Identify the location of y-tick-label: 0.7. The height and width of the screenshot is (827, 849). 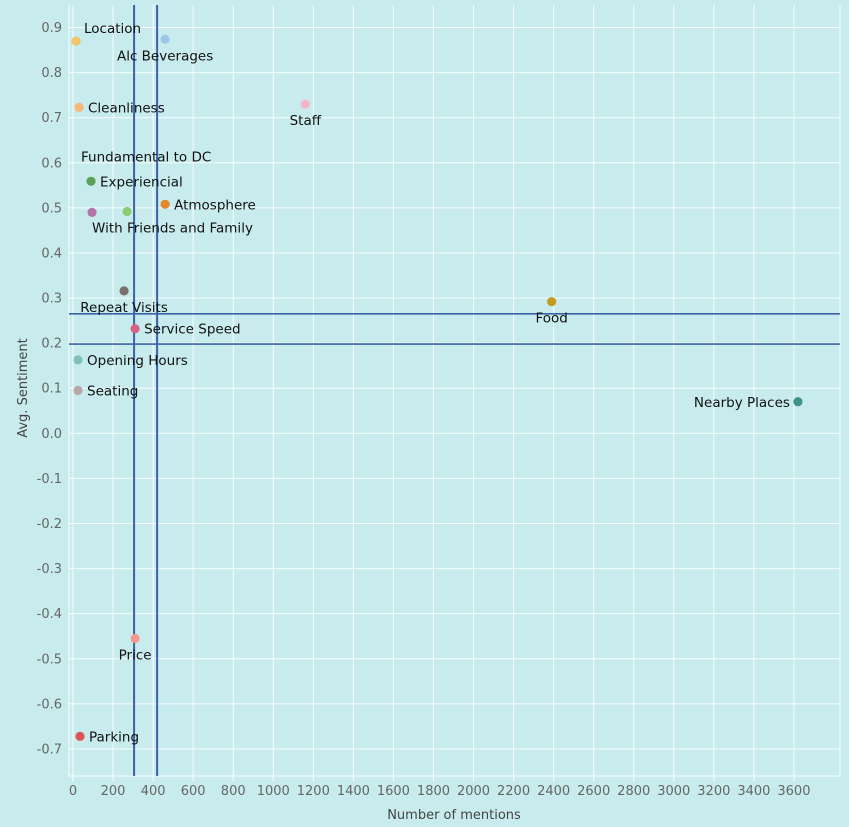
(51, 118).